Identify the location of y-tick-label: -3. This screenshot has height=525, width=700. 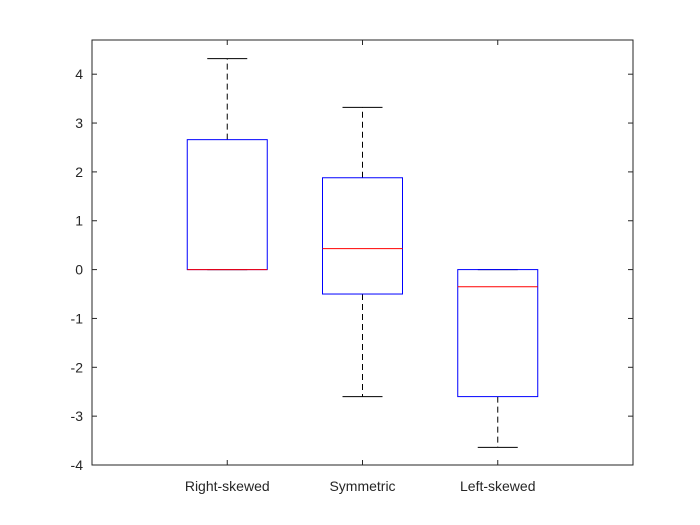
(77, 416).